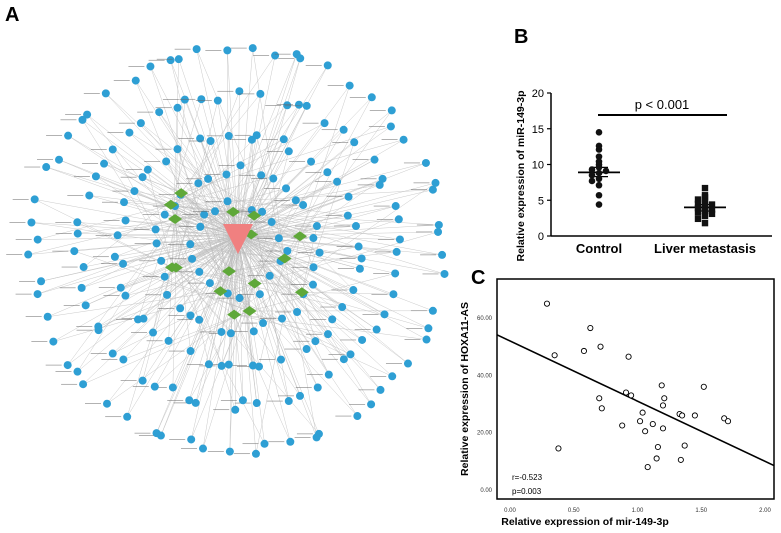 This screenshot has height=533, width=781. I want to click on c-x-tick-label: 2.00, so click(765, 511).